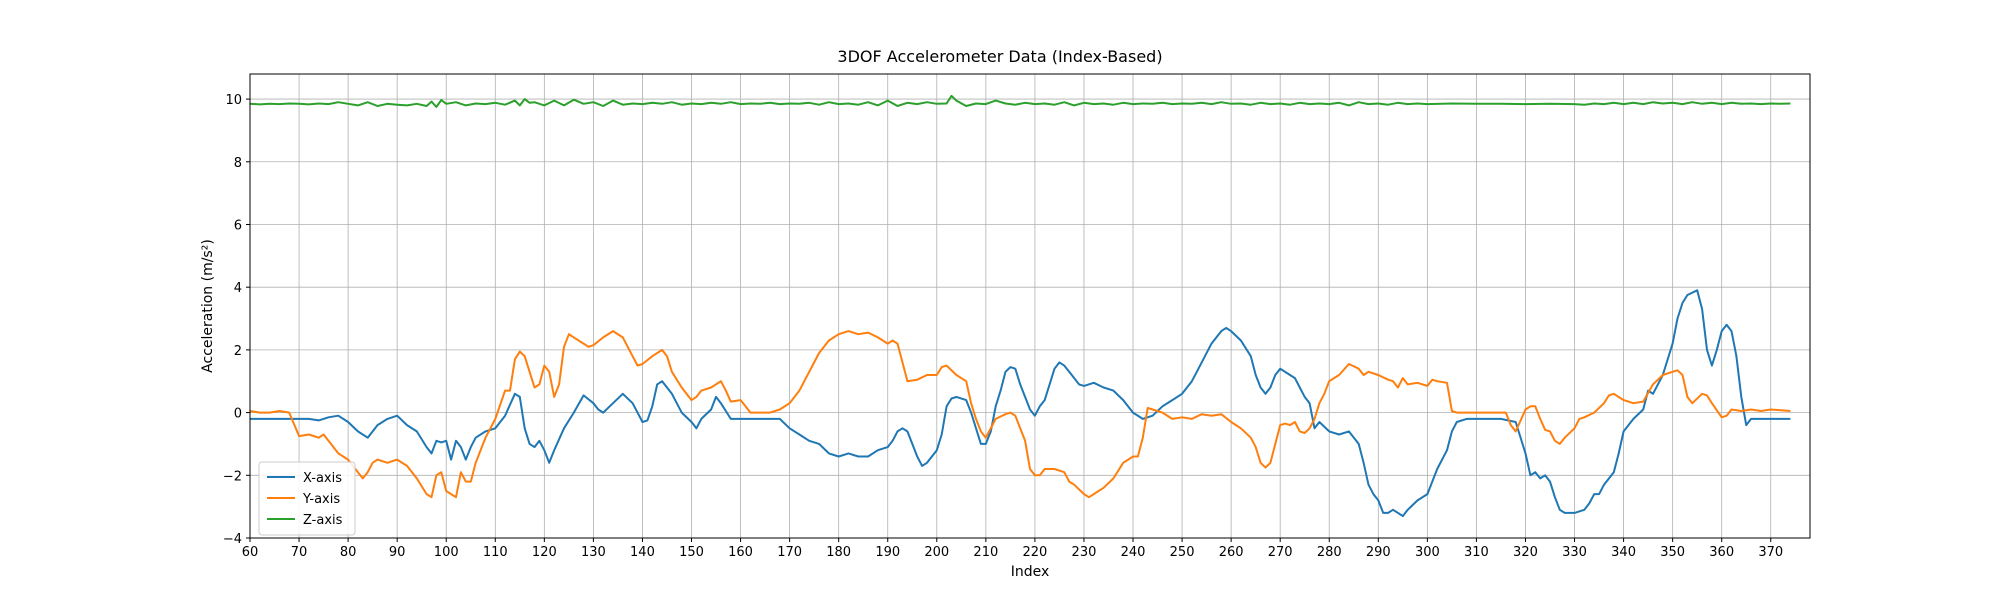 This screenshot has width=2000, height=600. I want to click on x-tick-label: 60, so click(250, 552).